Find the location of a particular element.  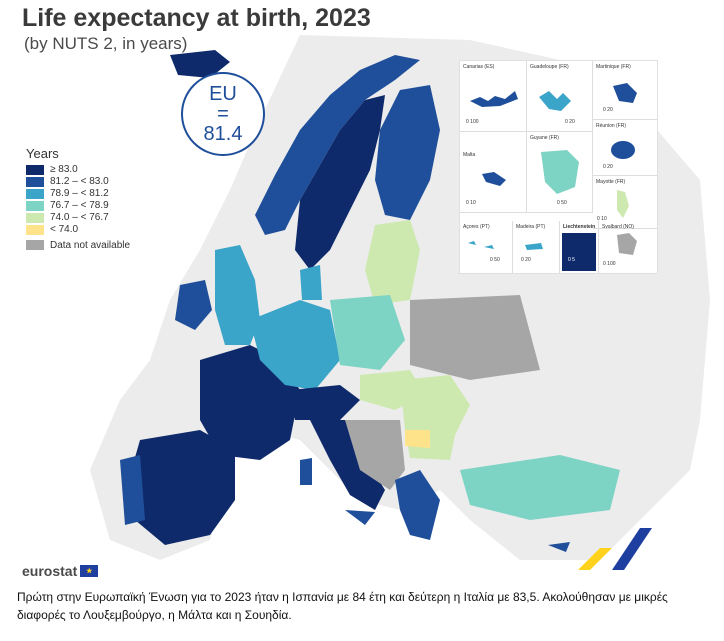

inset-label: Açores (PT) is located at coordinates (476, 227).